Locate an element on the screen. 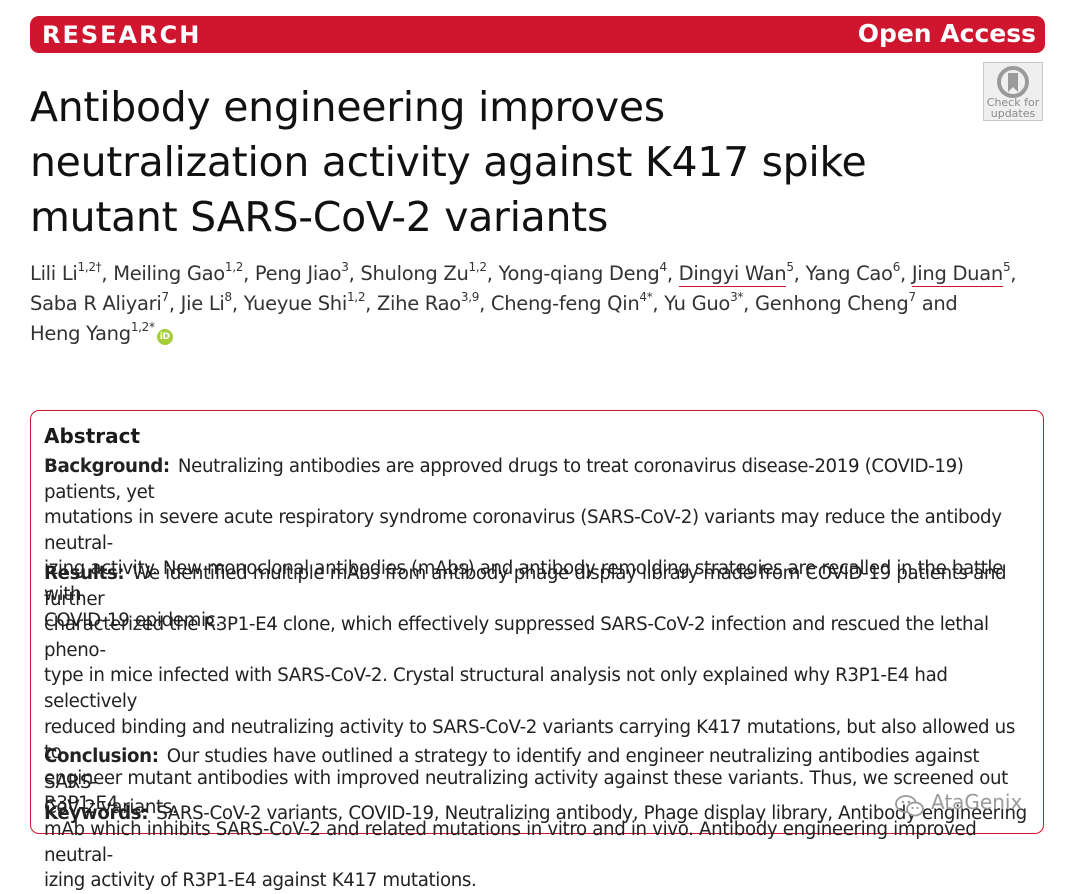  author-name: Cheng-feng Qin4* is located at coordinates (571, 302).